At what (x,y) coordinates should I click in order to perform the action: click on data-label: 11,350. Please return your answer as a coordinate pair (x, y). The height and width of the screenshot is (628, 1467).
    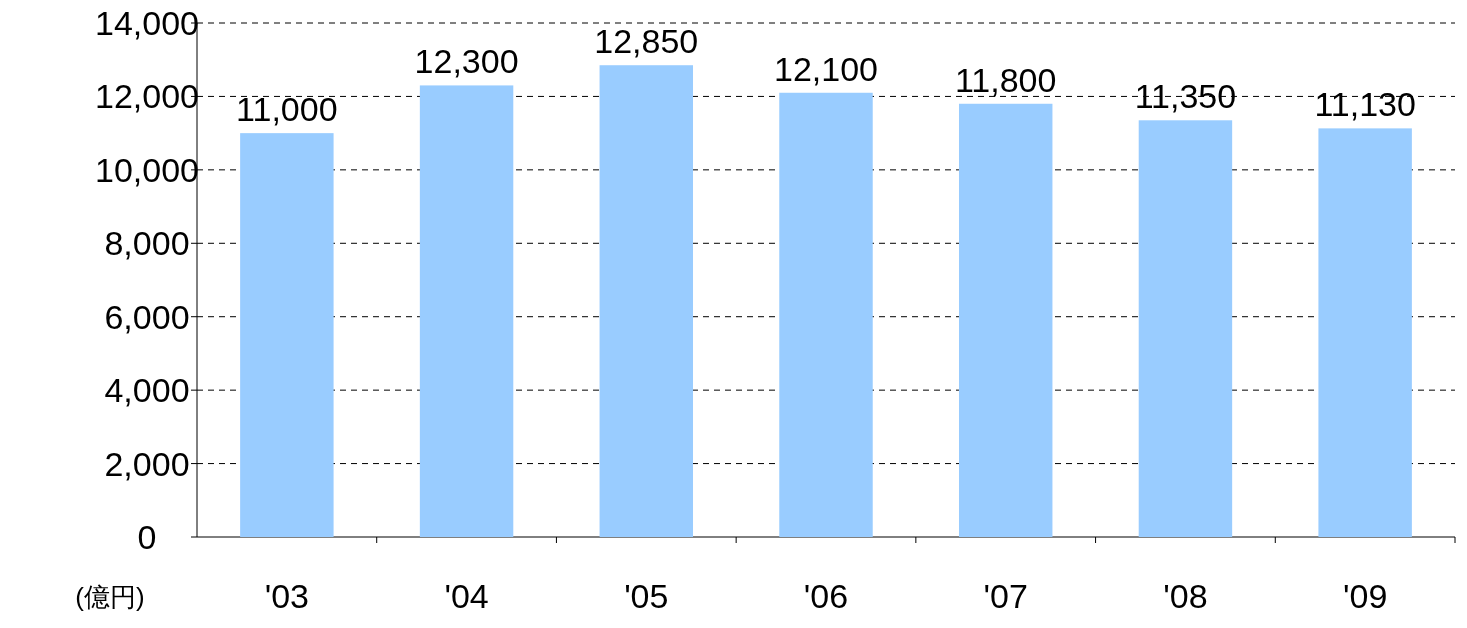
    Looking at the image, I should click on (1185, 96).